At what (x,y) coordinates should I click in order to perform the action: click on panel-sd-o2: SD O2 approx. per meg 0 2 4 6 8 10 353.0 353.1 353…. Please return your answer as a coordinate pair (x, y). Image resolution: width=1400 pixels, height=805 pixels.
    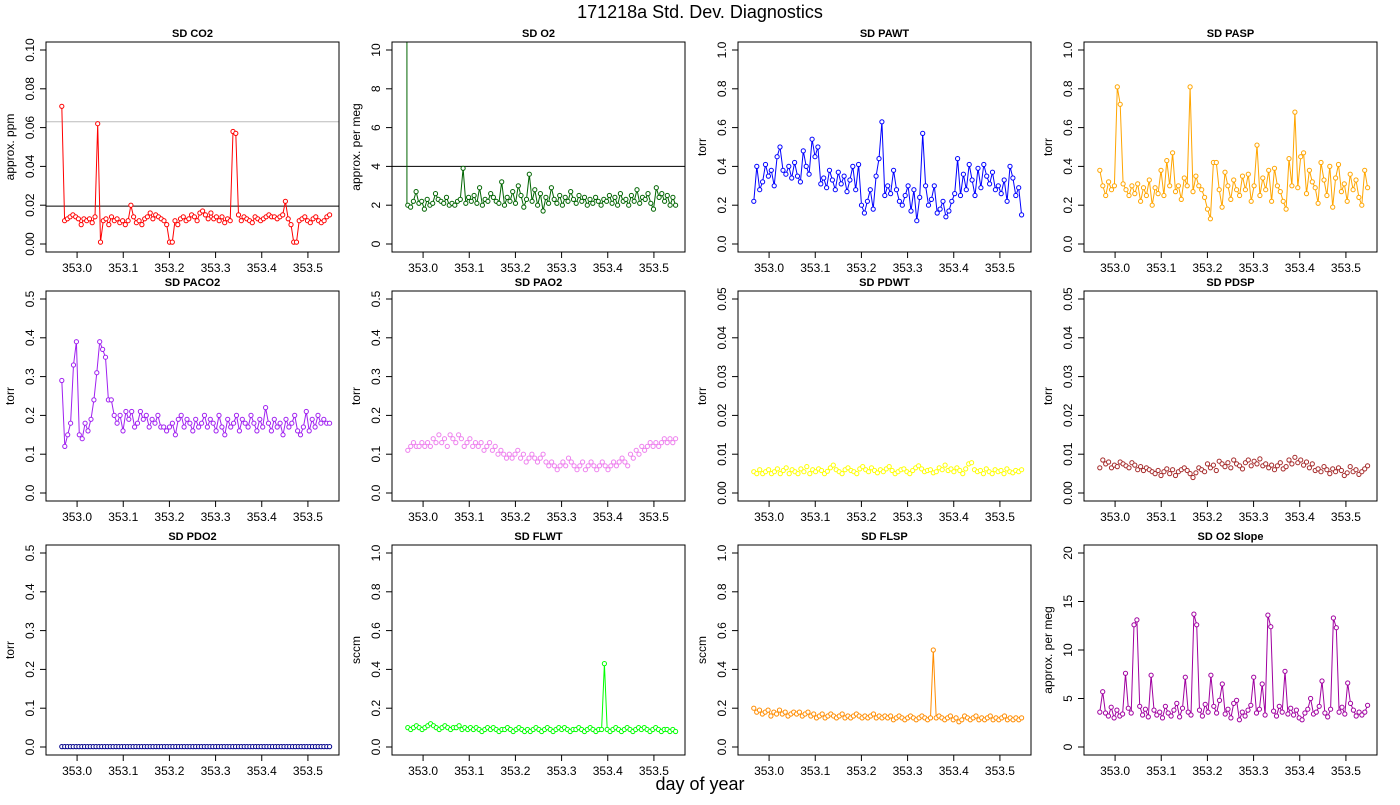
    Looking at the image, I should click on (517, 151).